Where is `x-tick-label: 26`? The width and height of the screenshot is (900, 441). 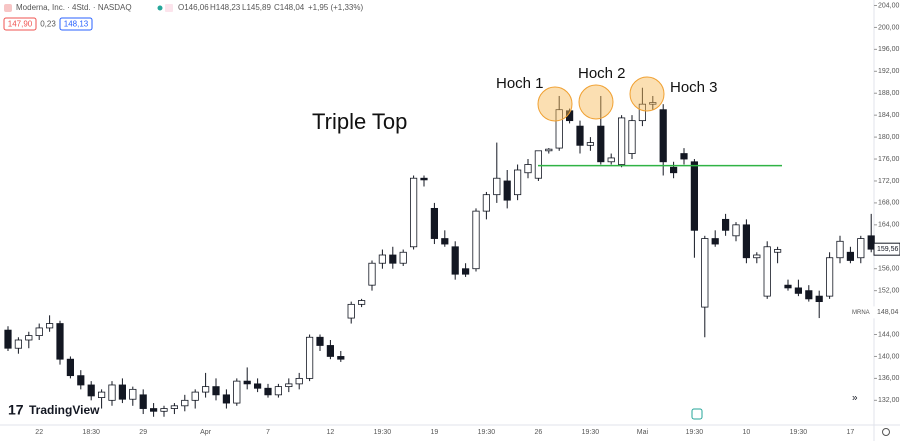 x-tick-label: 26 is located at coordinates (539, 432).